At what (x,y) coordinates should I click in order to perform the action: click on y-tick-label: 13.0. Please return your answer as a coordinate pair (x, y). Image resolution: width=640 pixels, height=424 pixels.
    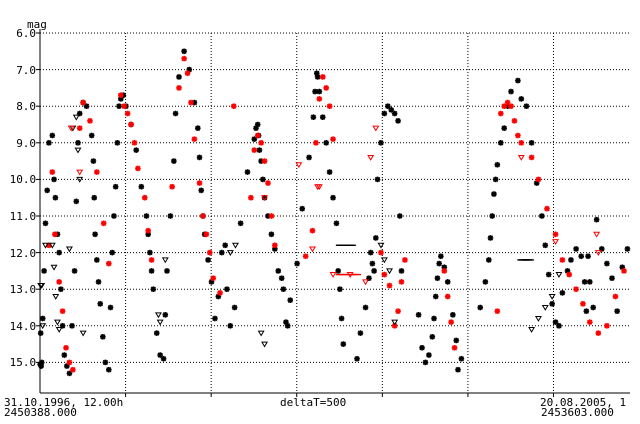
    Looking at the image, I should click on (23, 290).